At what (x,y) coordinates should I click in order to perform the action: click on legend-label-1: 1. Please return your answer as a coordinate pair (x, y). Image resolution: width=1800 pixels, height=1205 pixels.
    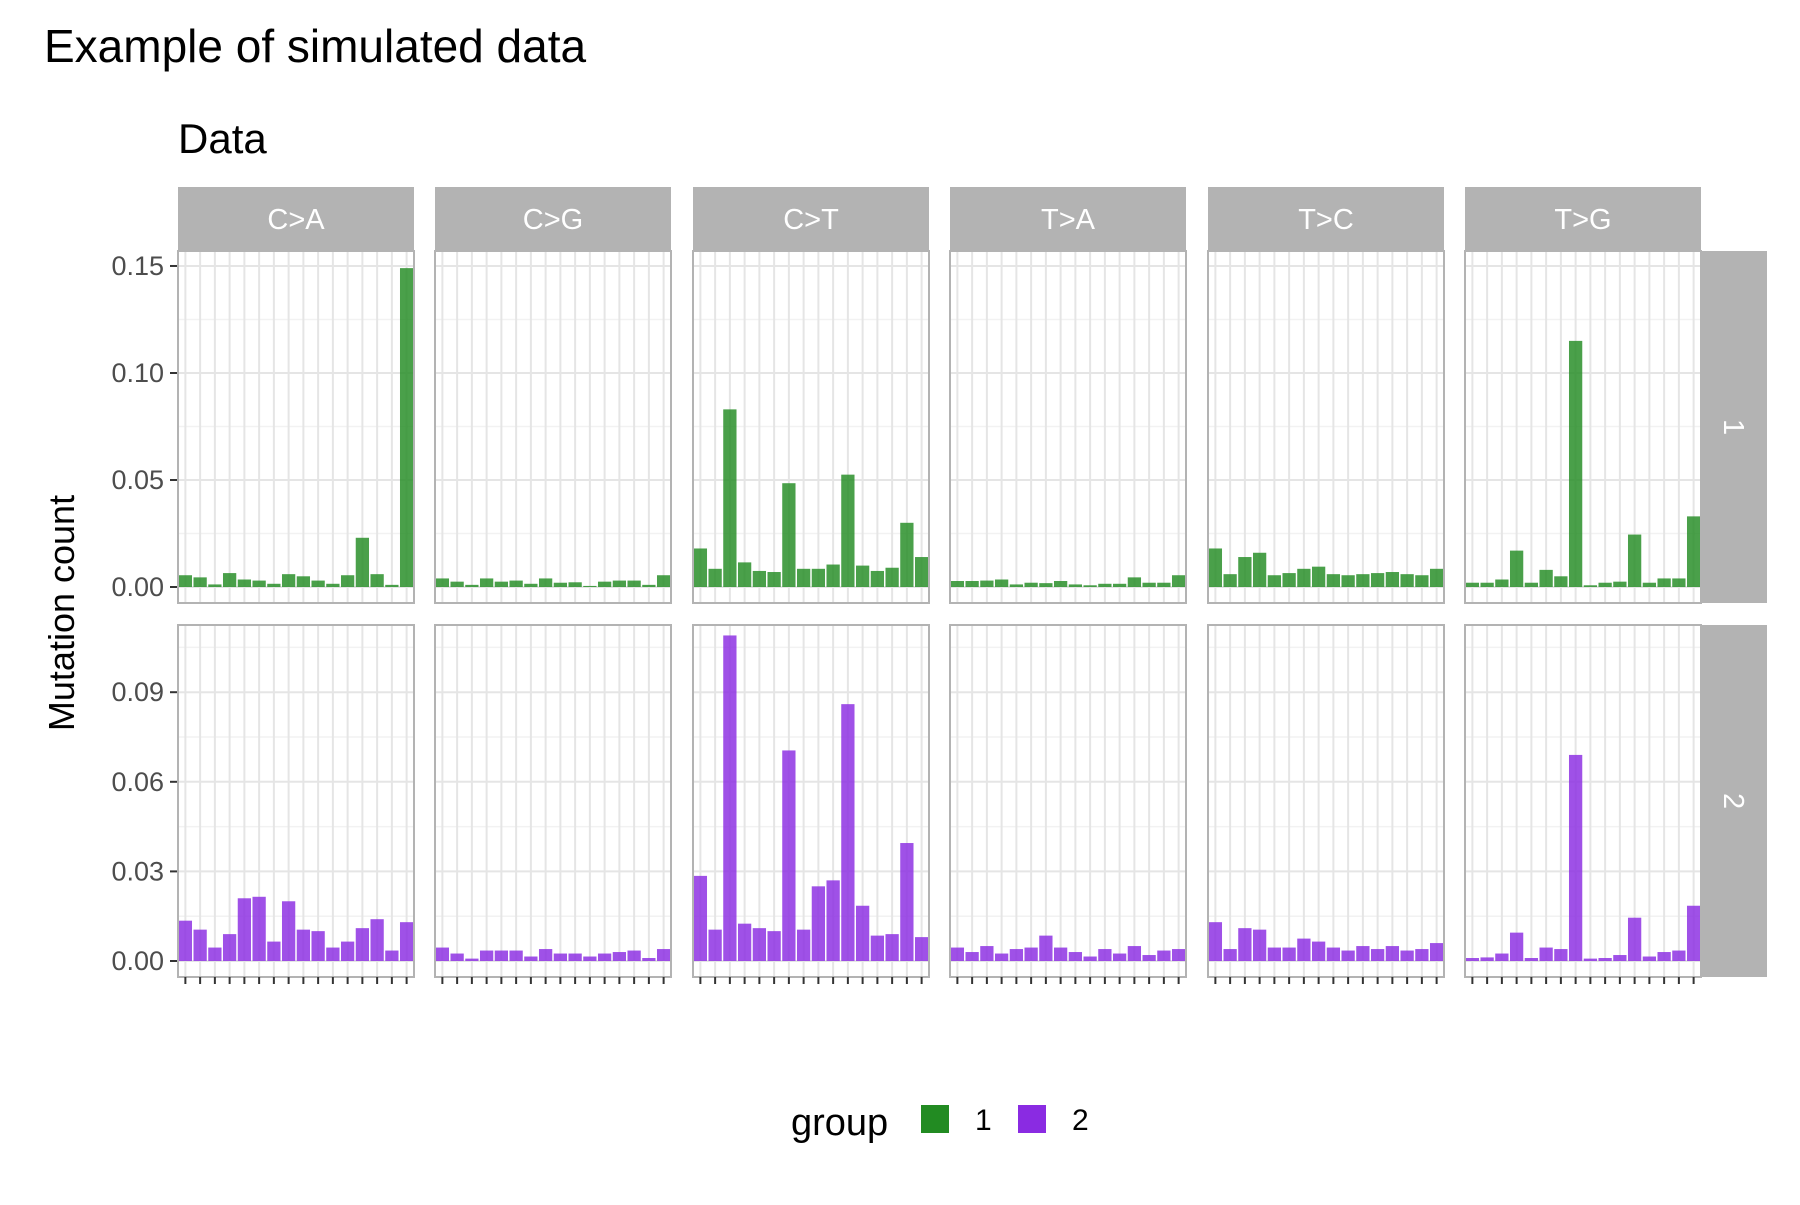
    Looking at the image, I should click on (983, 1120).